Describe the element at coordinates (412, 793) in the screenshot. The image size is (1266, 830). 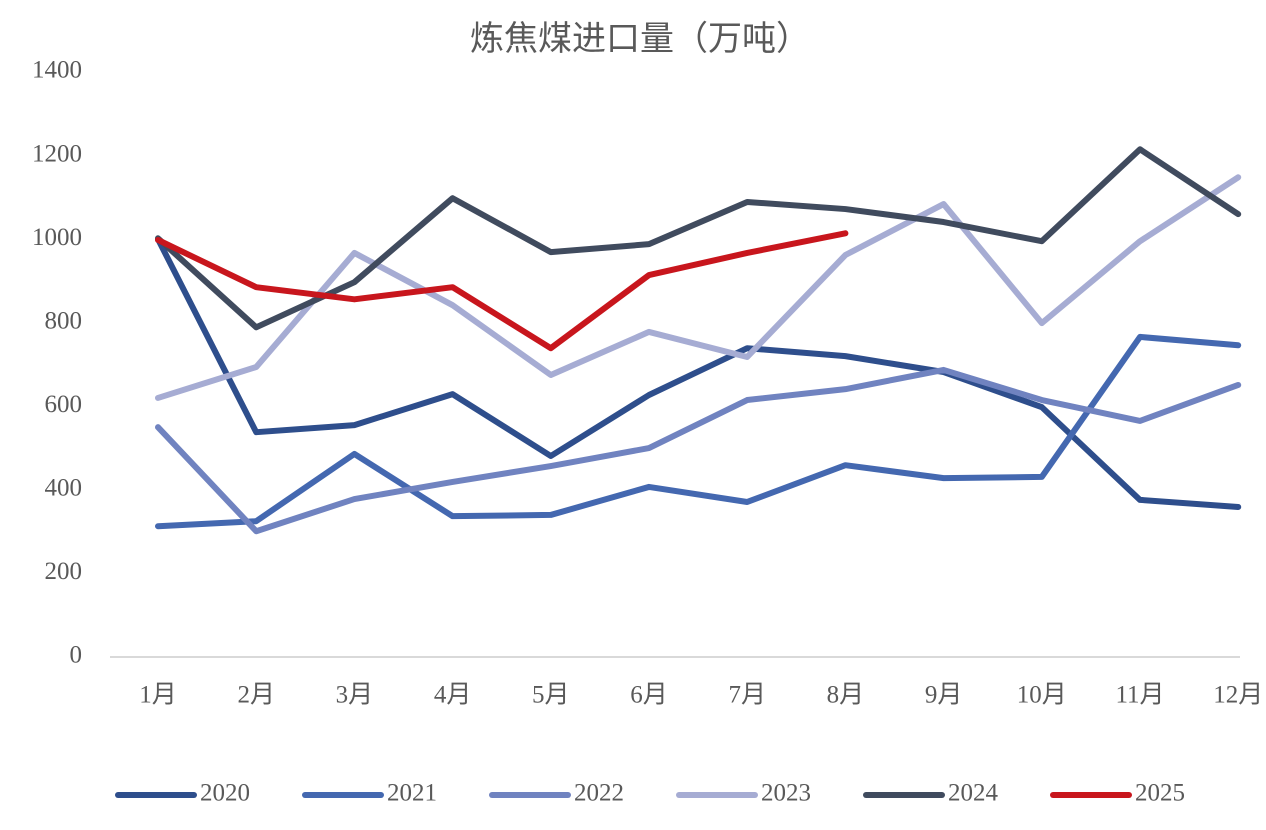
I see `legend-label: 2021` at that location.